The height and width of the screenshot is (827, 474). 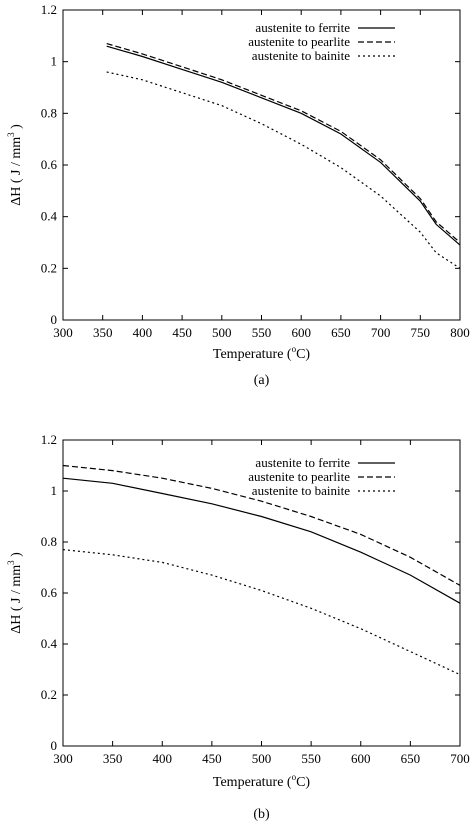 What do you see at coordinates (421, 332) in the screenshot?
I see `x-tick-label: 750` at bounding box center [421, 332].